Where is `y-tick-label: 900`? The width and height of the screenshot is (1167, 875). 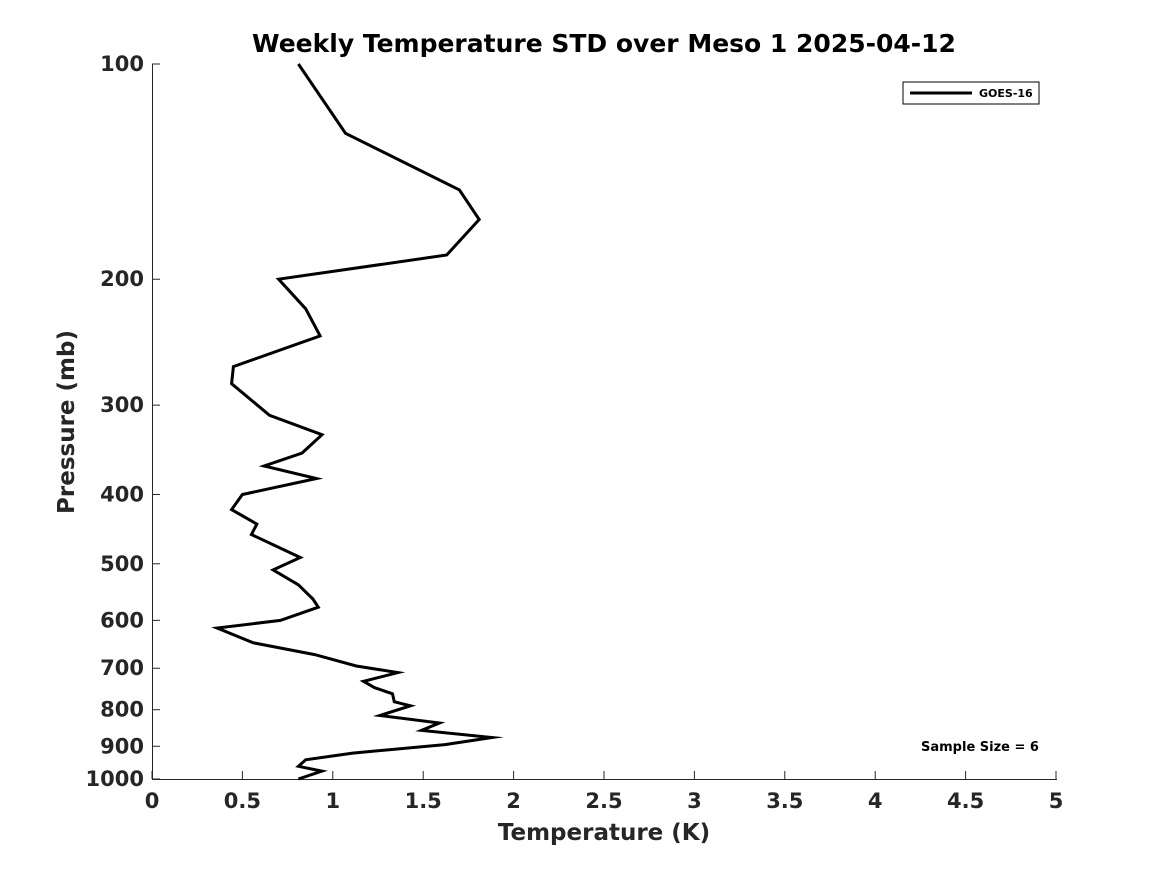
y-tick-label: 900 is located at coordinates (122, 746).